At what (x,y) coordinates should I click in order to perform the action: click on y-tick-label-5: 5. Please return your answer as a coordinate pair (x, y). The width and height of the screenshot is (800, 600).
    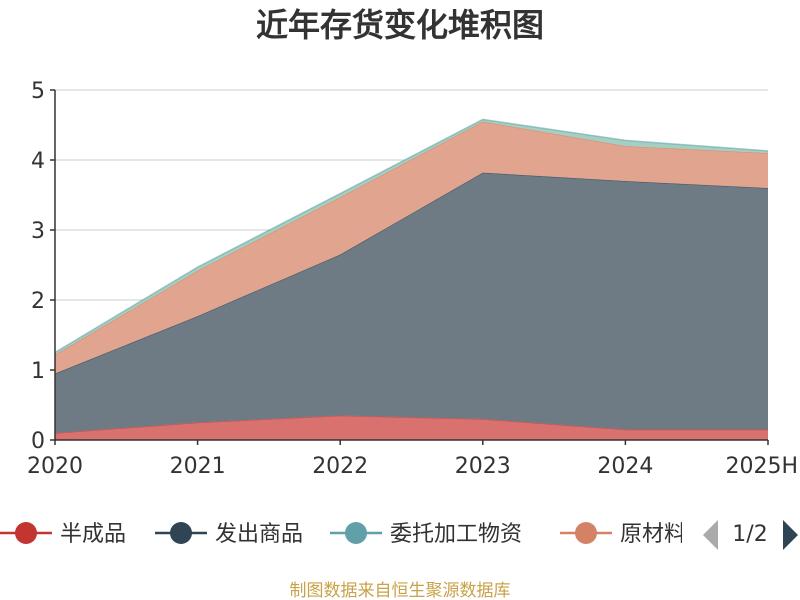
    Looking at the image, I should click on (38, 91).